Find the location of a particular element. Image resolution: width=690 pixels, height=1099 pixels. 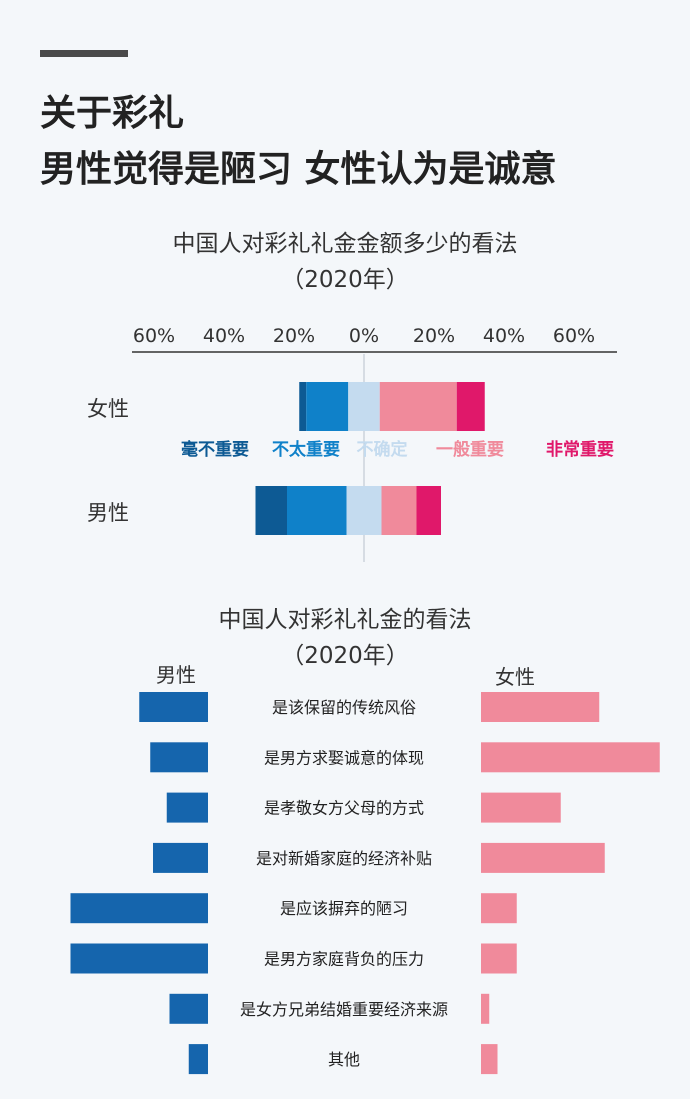

headline-line-1: 关于彩礼 is located at coordinates (112, 113).